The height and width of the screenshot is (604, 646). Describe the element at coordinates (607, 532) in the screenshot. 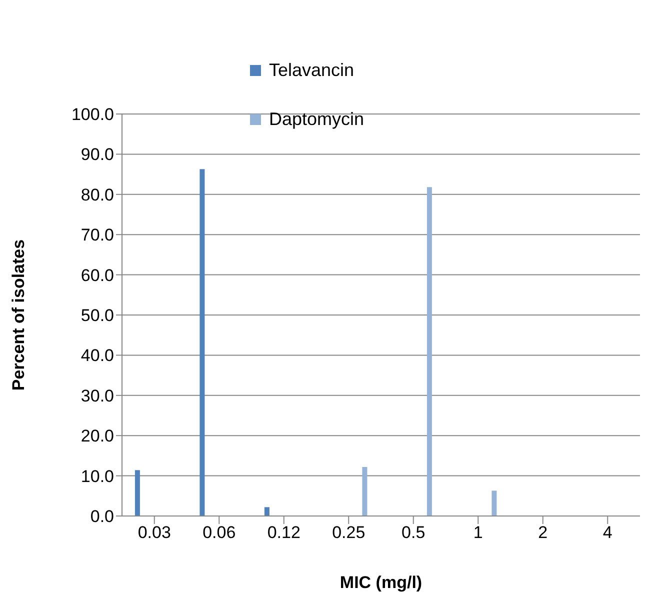

I see `x-tick-label: 4` at that location.